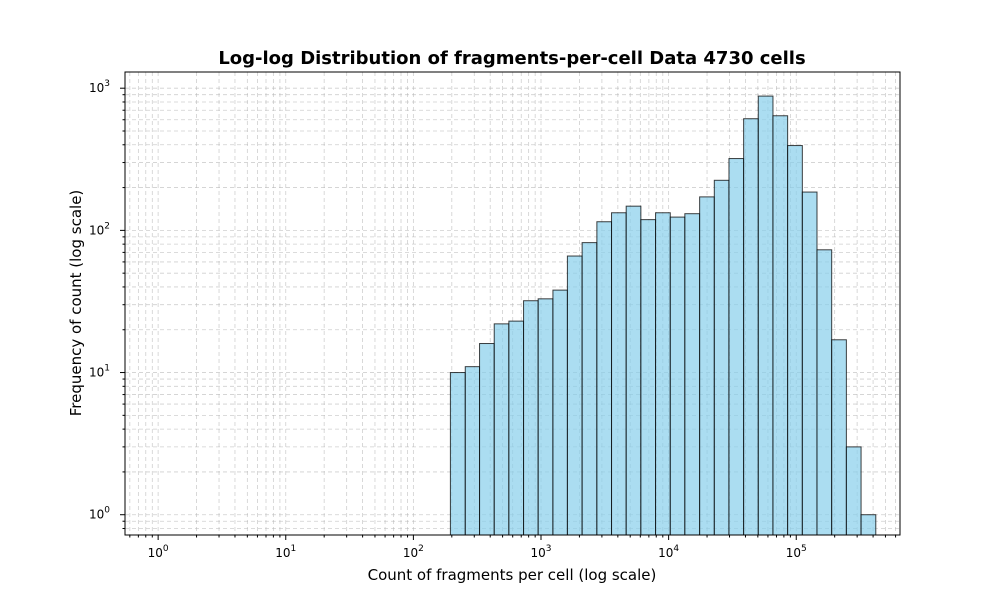  I want to click on y-tick-label: 10³, so click(99, 87).